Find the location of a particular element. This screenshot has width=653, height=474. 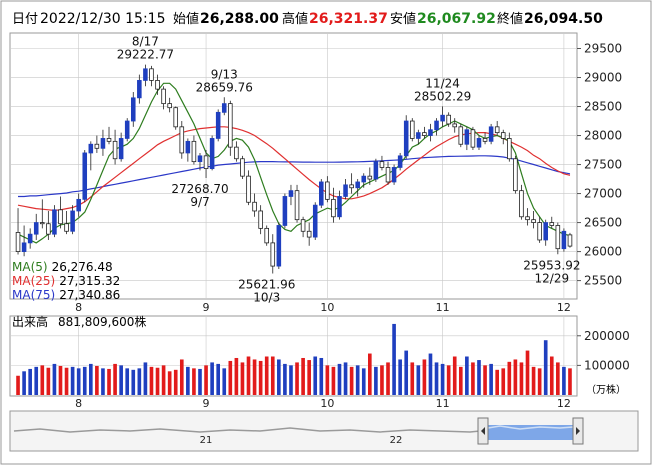

legend-ma5: MA(5) 26,276.48 is located at coordinates (62, 267).